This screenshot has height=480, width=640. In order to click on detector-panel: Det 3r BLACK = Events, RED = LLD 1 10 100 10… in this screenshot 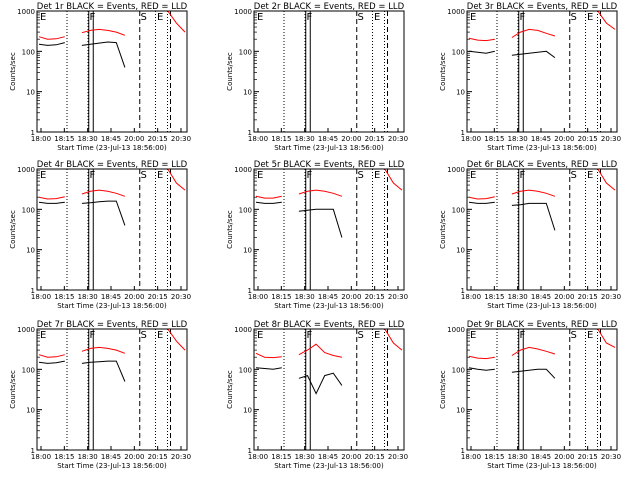, I will do `click(530, 77)`.